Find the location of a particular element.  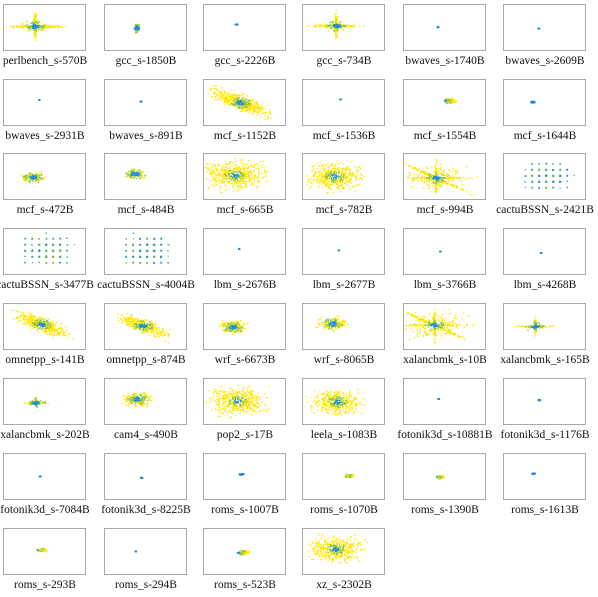

scatter-plot is located at coordinates (335, 24).